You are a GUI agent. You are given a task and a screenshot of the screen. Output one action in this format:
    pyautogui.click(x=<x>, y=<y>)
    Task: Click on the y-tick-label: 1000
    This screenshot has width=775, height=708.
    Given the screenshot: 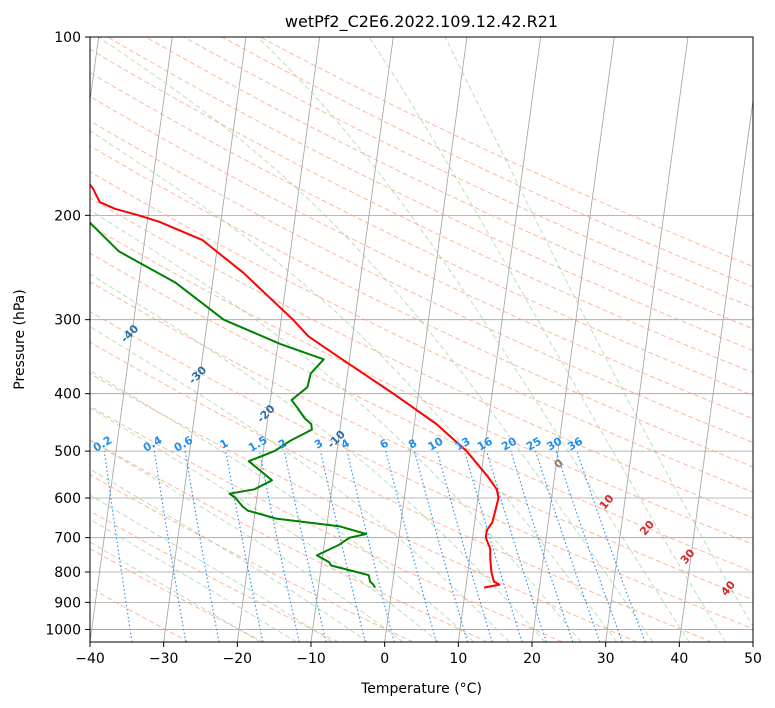 What is the action you would take?
    pyautogui.click(x=63, y=630)
    